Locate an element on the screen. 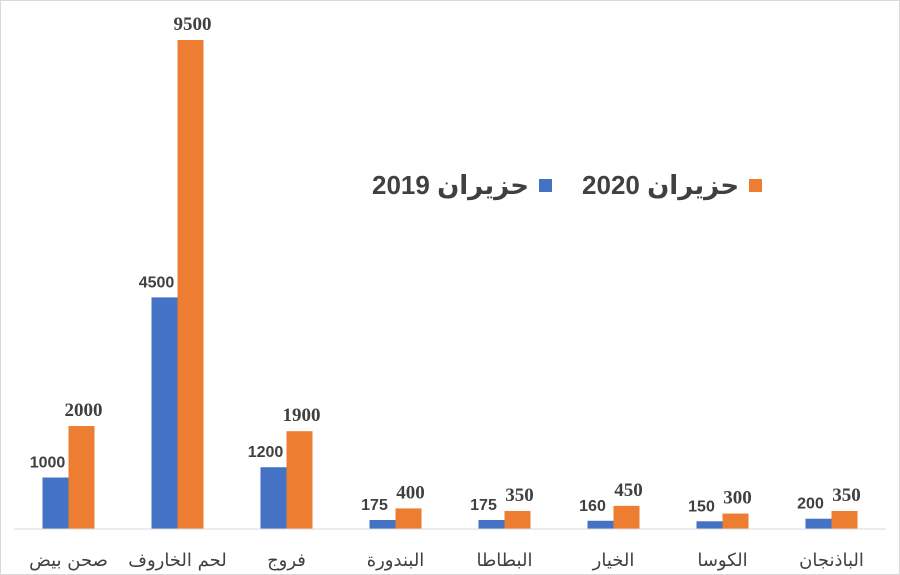 The image size is (900, 575). data-label-2020-7: 350 is located at coordinates (846, 495).